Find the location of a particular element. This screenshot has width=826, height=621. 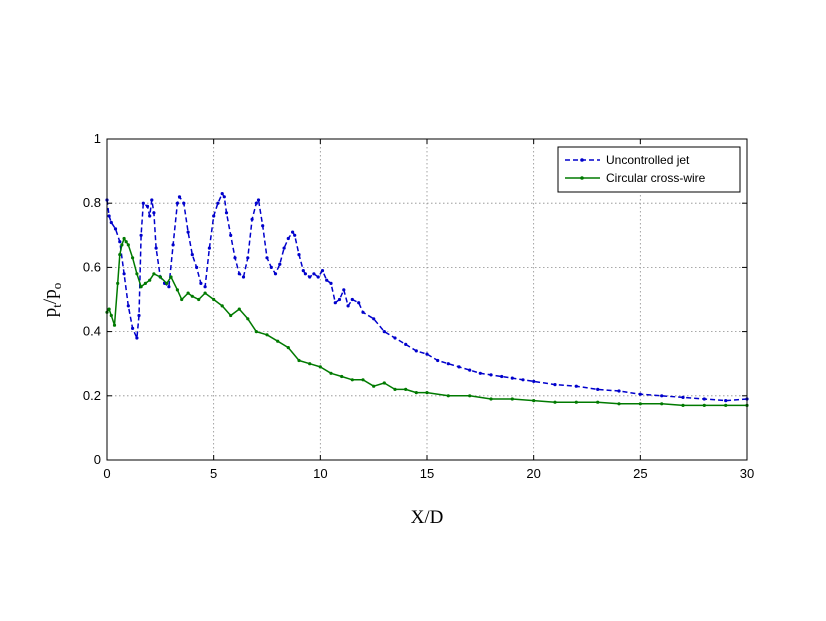

y-tick-labels: 0 0.2 0.4 0.6 0.8 1 is located at coordinates (92, 299).